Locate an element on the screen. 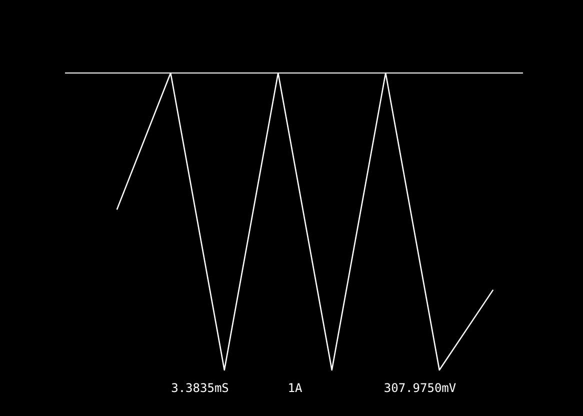 This screenshot has height=416, width=583. text: 3.3835mS is located at coordinates (200, 388).